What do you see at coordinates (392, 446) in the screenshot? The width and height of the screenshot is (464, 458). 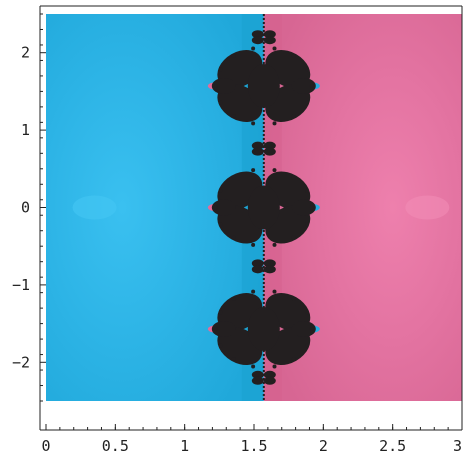 I see `x-tick-label: 2.5` at bounding box center [392, 446].